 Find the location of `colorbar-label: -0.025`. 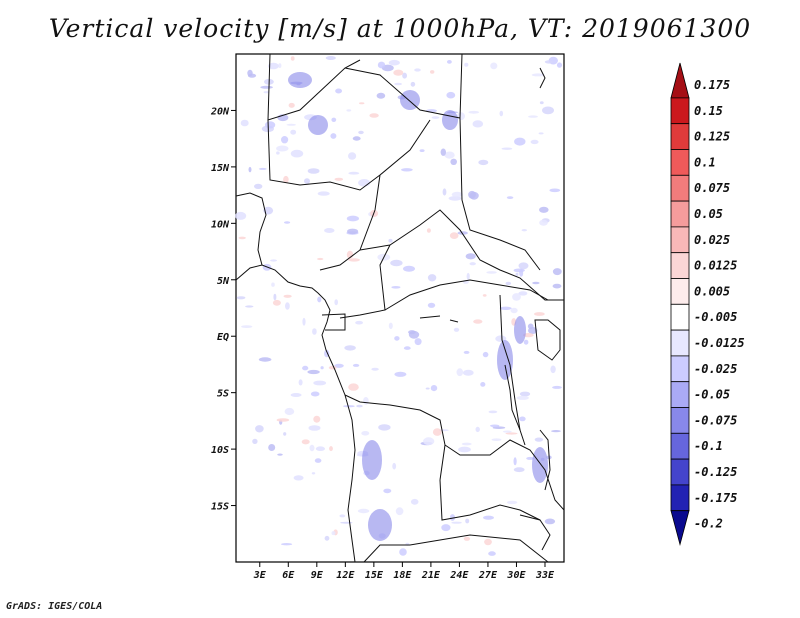

colorbar-label: -0.025 is located at coordinates (715, 369).